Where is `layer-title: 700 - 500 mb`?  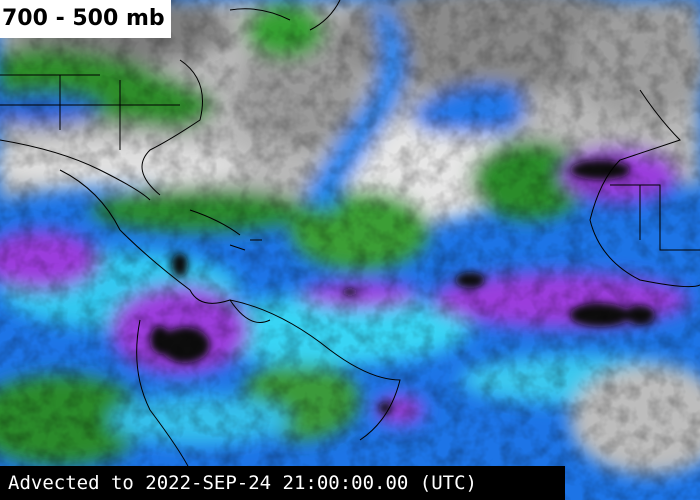
layer-title: 700 - 500 mb is located at coordinates (85, 19).